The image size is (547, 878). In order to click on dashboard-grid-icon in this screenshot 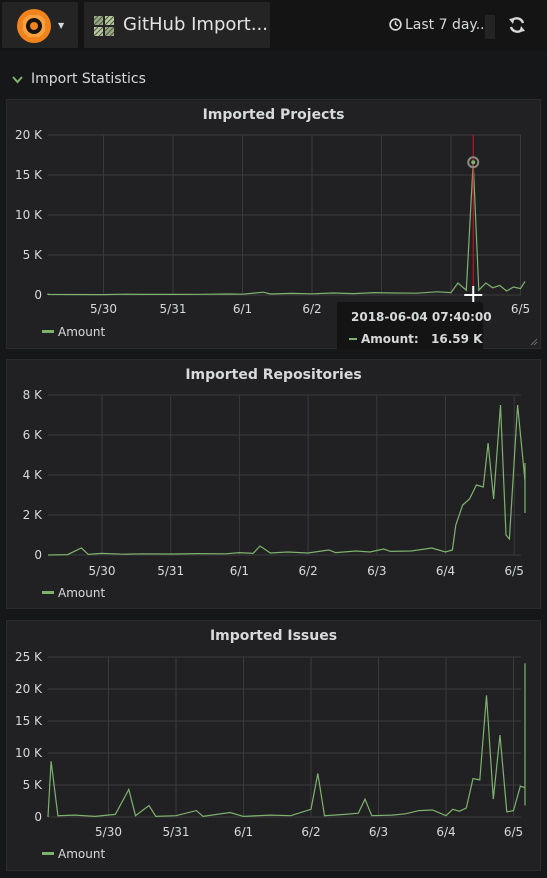, I will do `click(104, 26)`.